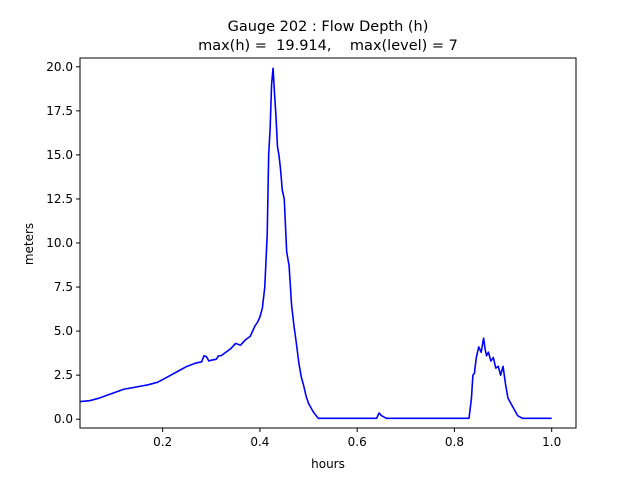 This screenshot has width=640, height=480. Describe the element at coordinates (59, 243) in the screenshot. I see `y-tick-label: 10.0` at that location.